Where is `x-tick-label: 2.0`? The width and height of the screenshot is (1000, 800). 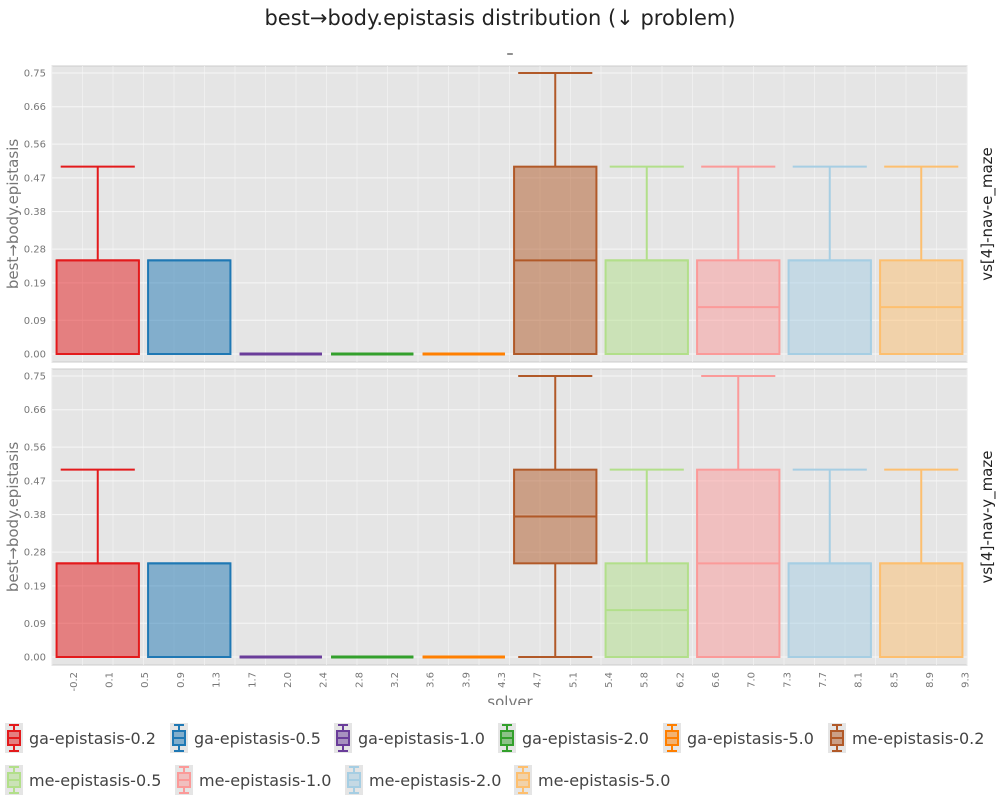
x-tick-label: 2.0 is located at coordinates (288, 680).